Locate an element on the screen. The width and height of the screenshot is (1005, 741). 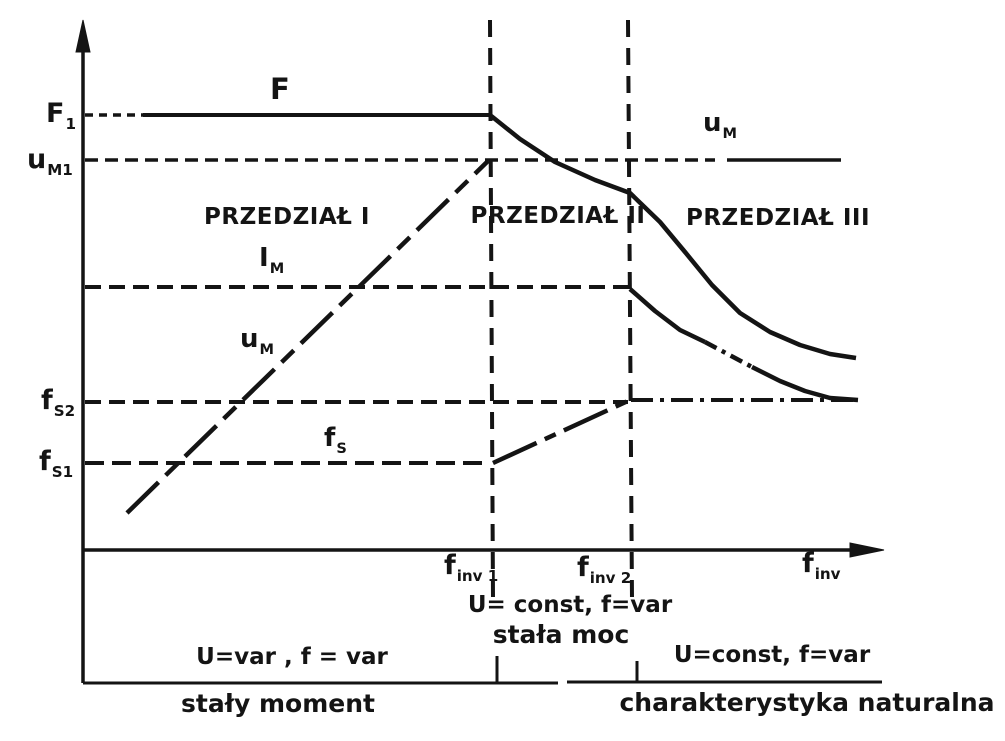
y-label-F1: F1 is located at coordinates (61, 115).